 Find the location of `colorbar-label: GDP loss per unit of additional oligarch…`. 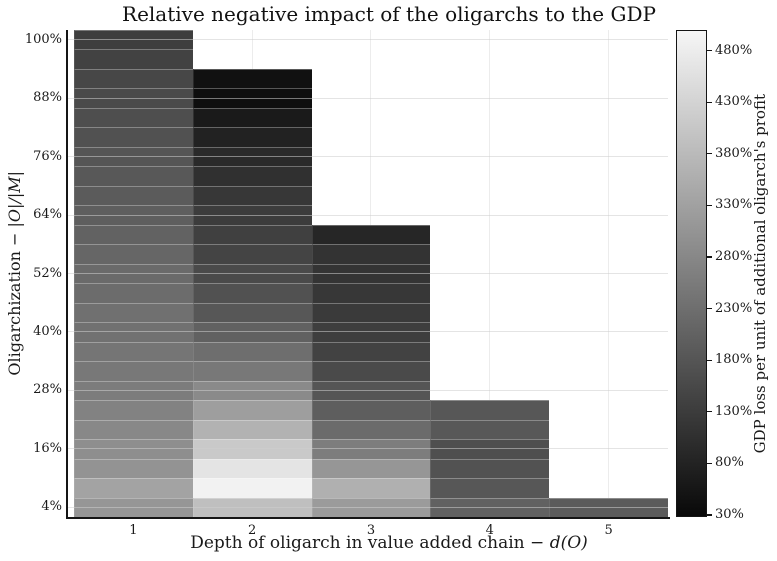

colorbar-label: GDP loss per unit of additional oligarch… is located at coordinates (760, 273).